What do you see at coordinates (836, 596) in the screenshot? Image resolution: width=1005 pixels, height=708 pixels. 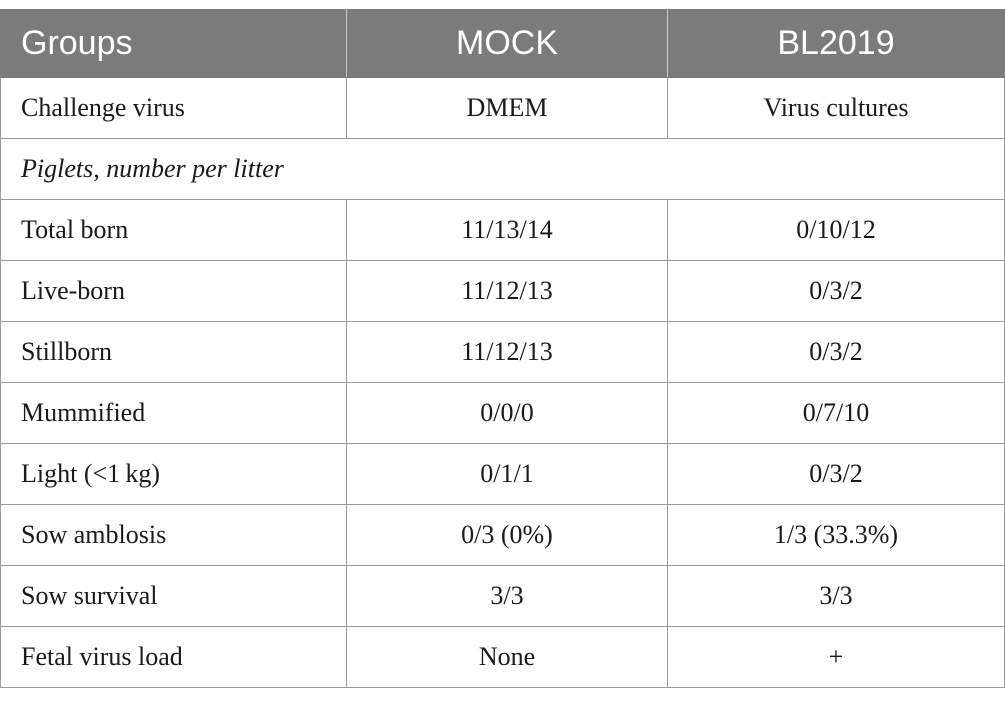 I see `cell-bl2019: 3/3` at bounding box center [836, 596].